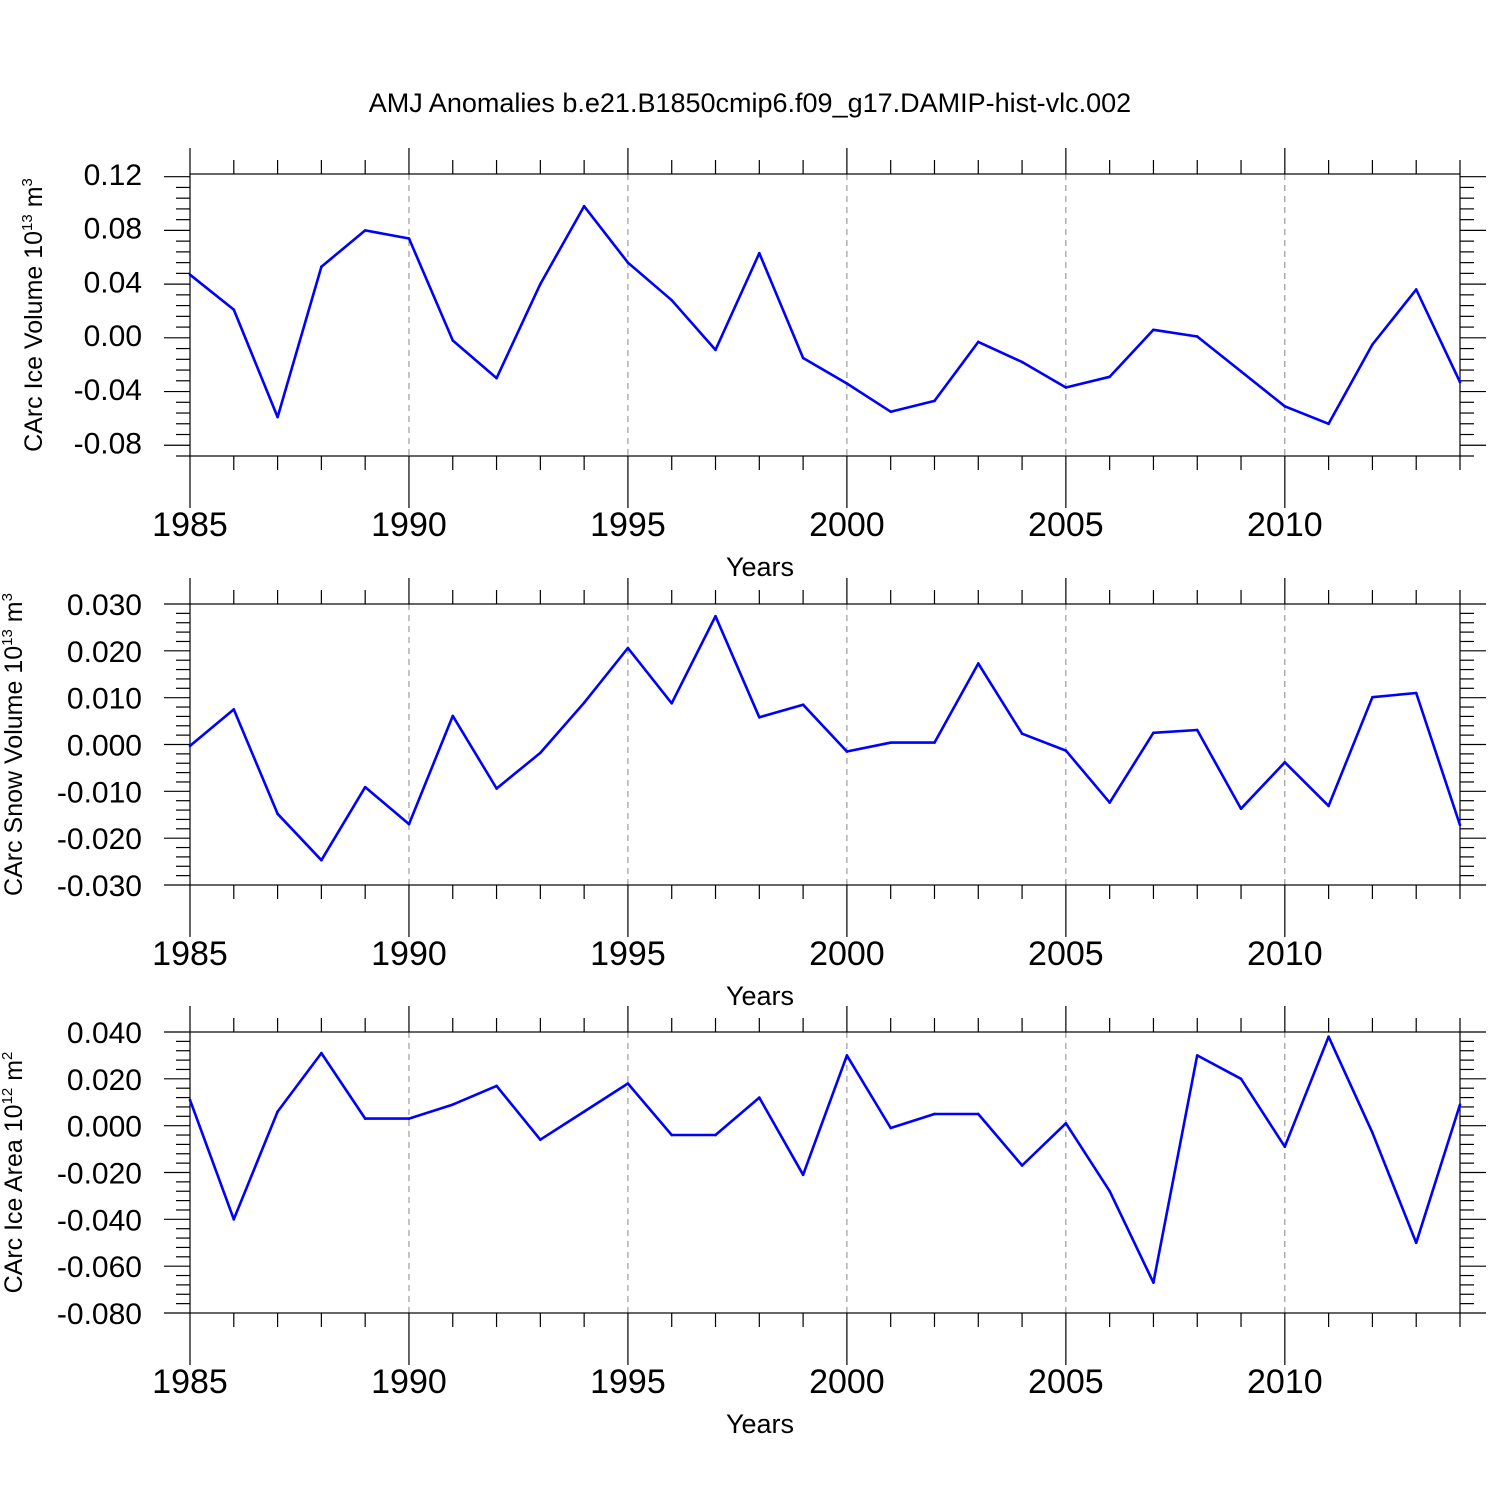 The width and height of the screenshot is (1500, 1500). What do you see at coordinates (113, 229) in the screenshot?
I see `y-tick-label: 0.08` at bounding box center [113, 229].